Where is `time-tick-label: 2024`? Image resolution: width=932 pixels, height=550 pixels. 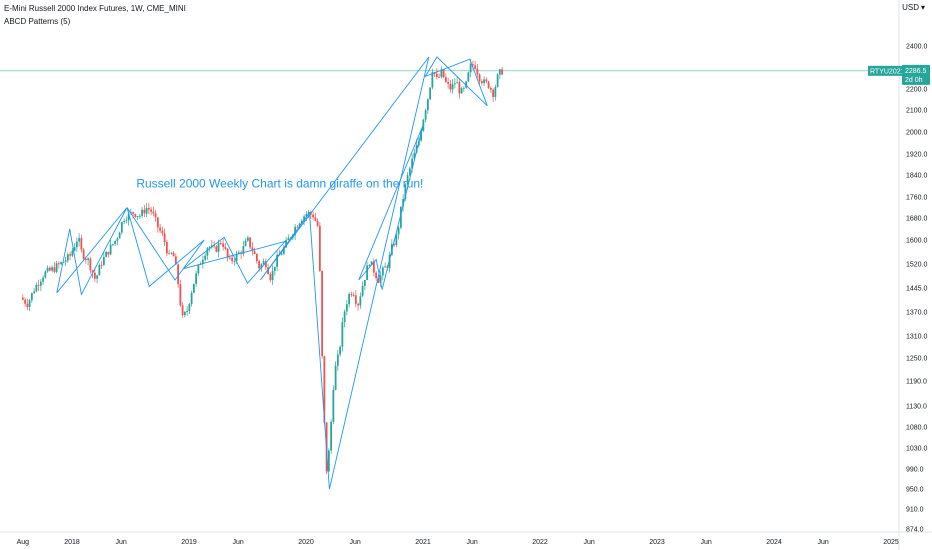
time-tick-label: 2024 is located at coordinates (774, 542).